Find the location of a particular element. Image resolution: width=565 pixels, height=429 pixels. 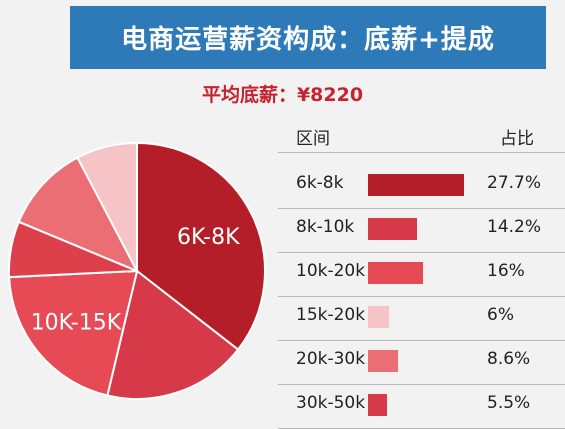

row-range-label: 10k-20k is located at coordinates (331, 271).